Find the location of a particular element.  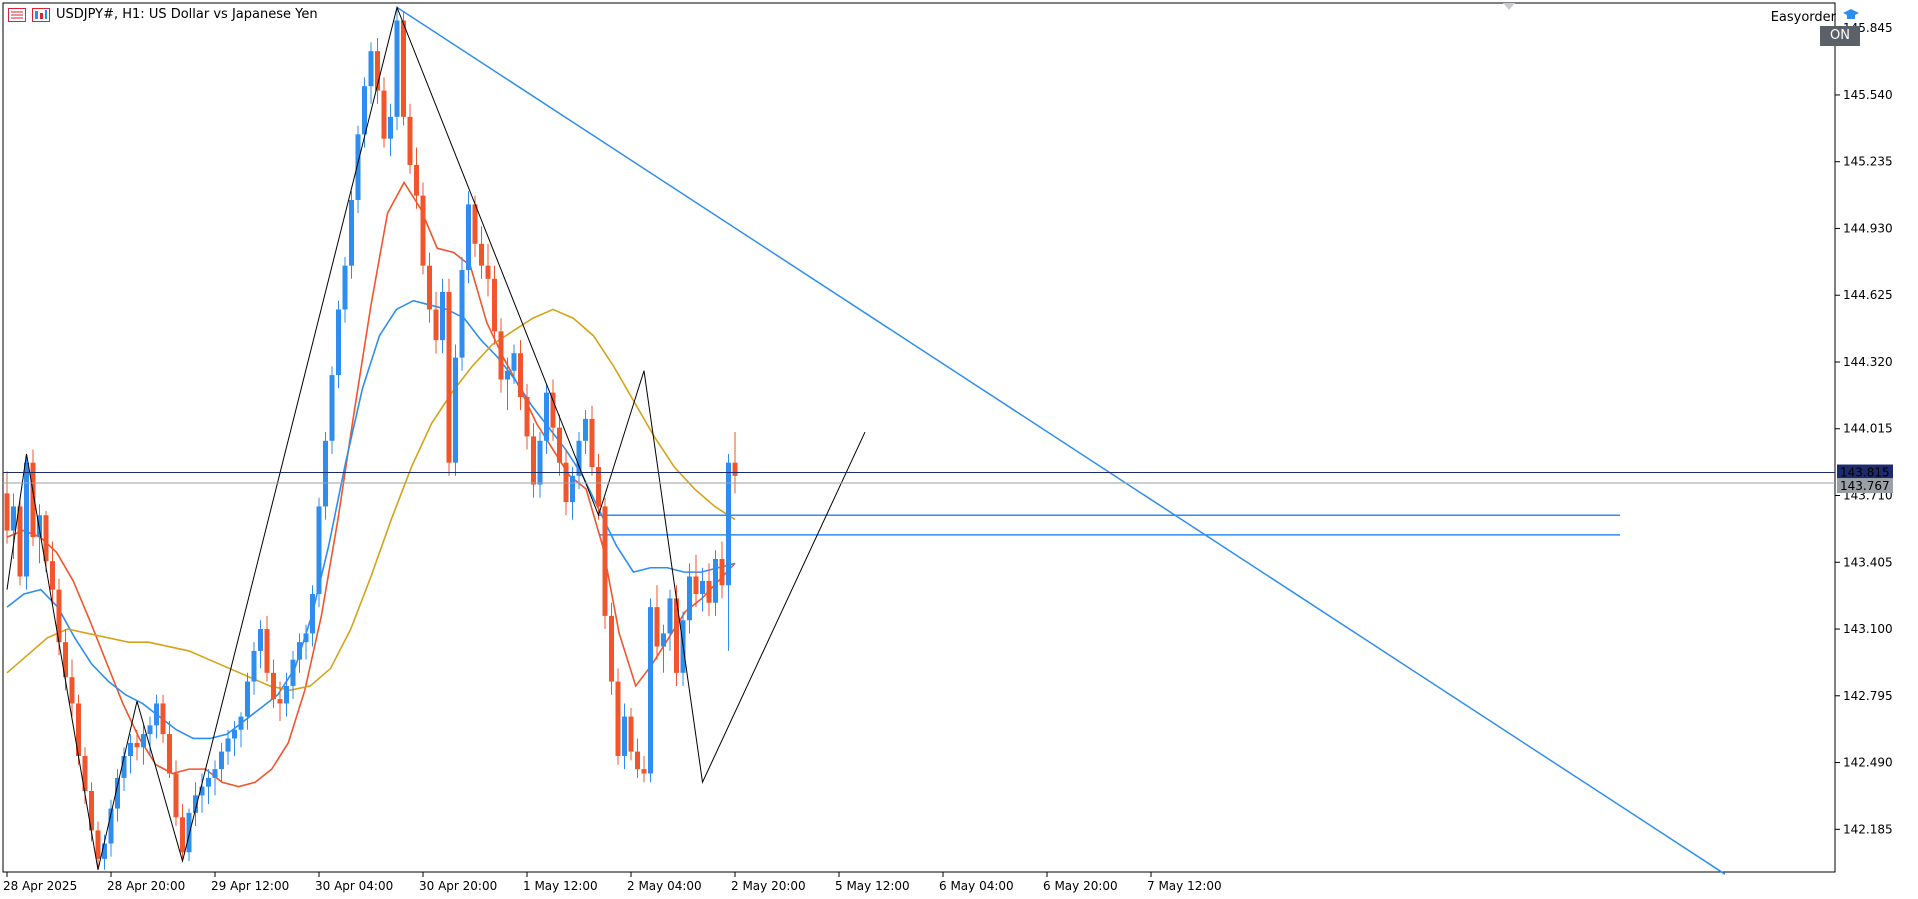

x-tick-label: 6 May 20:00 is located at coordinates (1080, 886).